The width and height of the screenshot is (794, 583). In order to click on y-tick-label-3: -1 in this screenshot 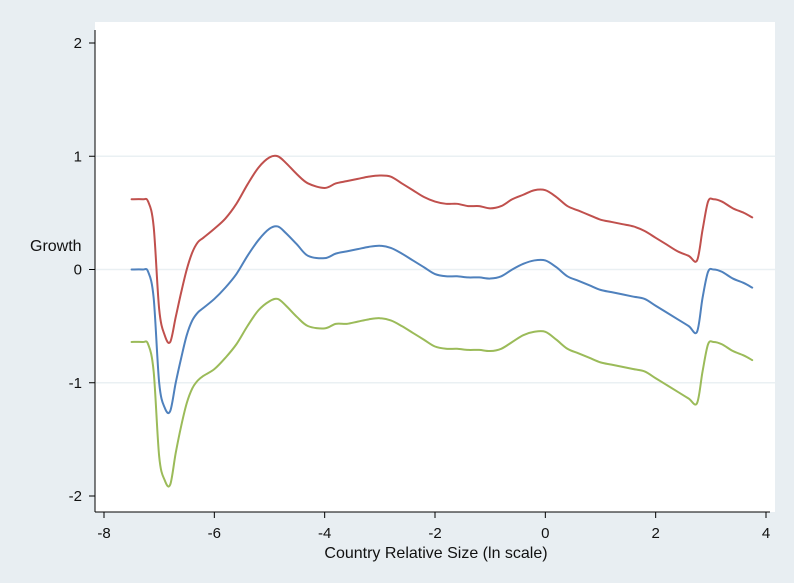, I will do `click(75, 383)`.